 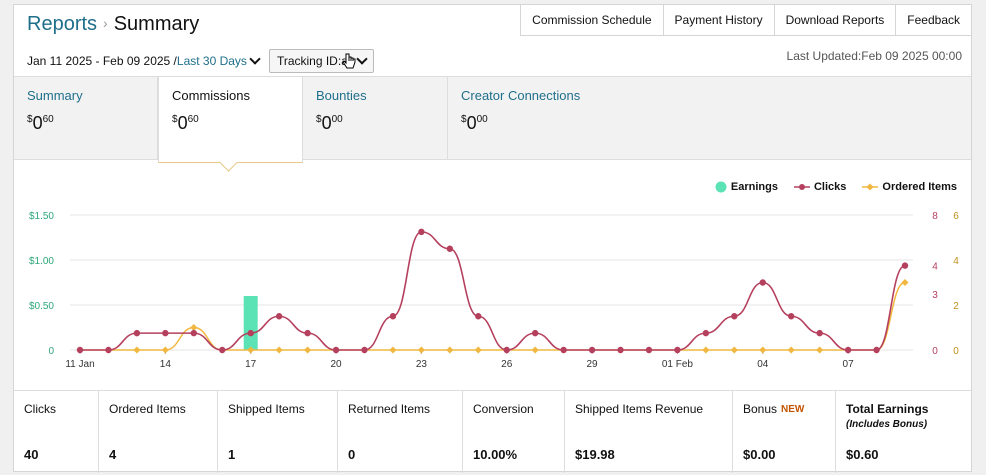 I want to click on breadcrumb-reports-link: Reports, so click(x=62, y=24).